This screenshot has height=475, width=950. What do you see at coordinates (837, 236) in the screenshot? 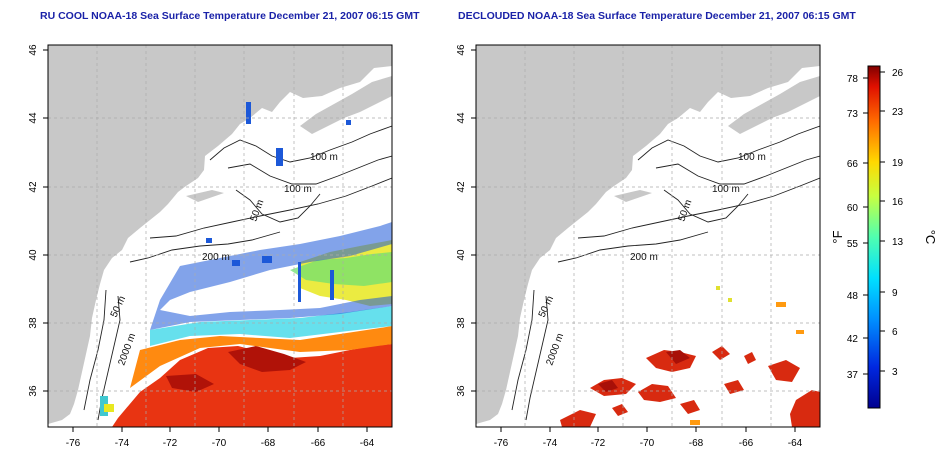
I see `colorbar-fahrenheit-label: °F` at bounding box center [837, 236].